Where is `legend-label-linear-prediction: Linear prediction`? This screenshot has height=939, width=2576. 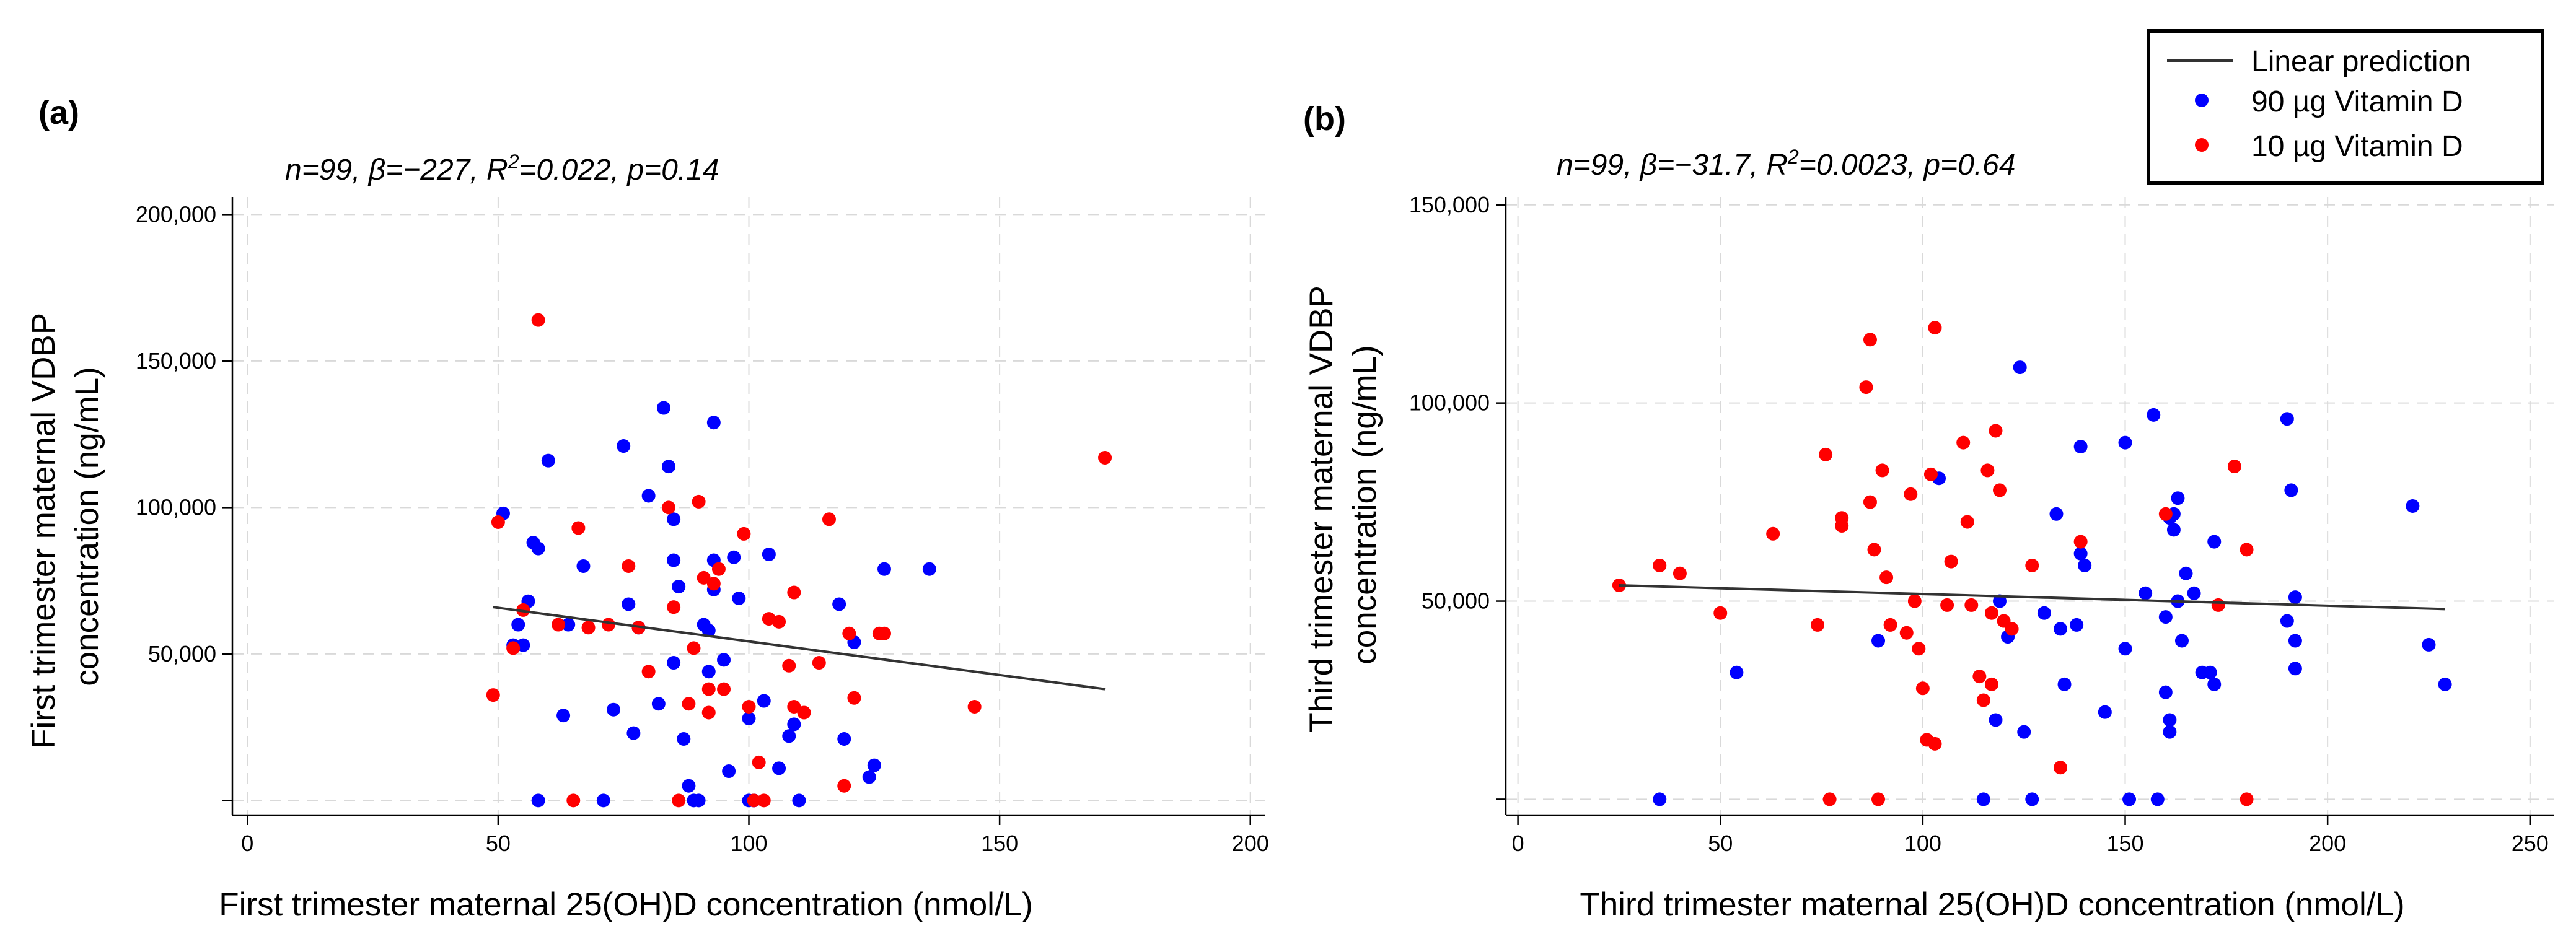 legend-label-linear-prediction: Linear prediction is located at coordinates (2361, 61).